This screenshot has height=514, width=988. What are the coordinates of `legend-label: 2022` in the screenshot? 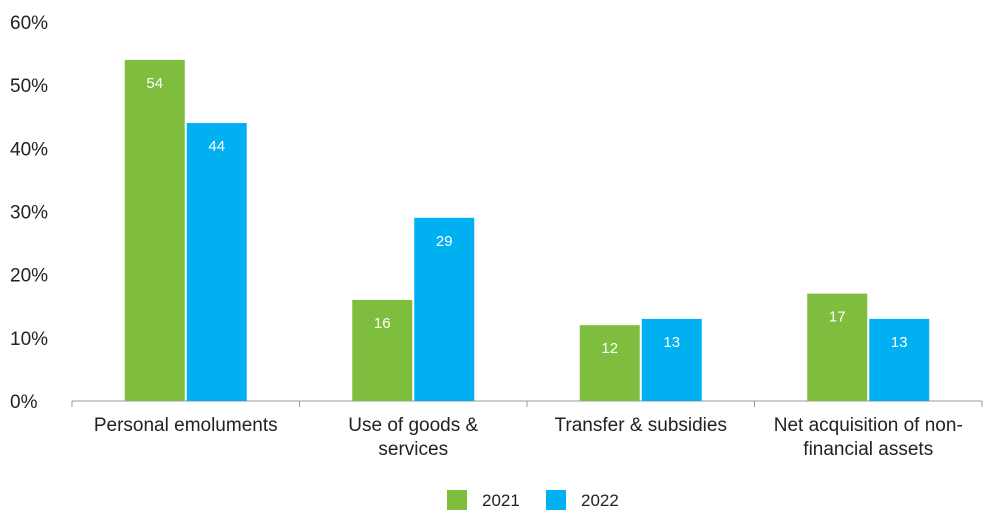 It's located at (600, 500).